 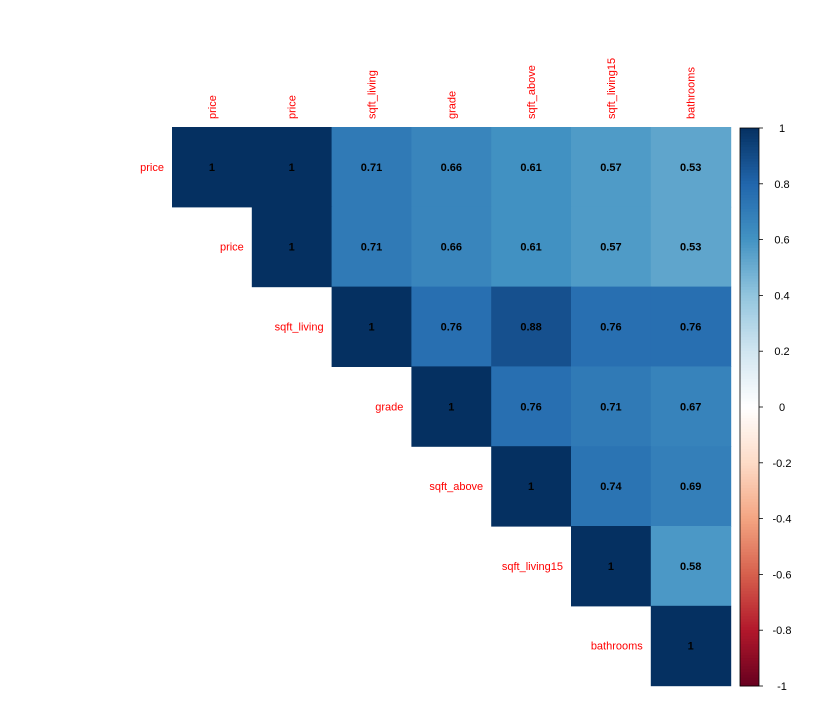 What do you see at coordinates (781, 185) in the screenshot?
I see `colorbar-tick-label: 0.8` at bounding box center [781, 185].